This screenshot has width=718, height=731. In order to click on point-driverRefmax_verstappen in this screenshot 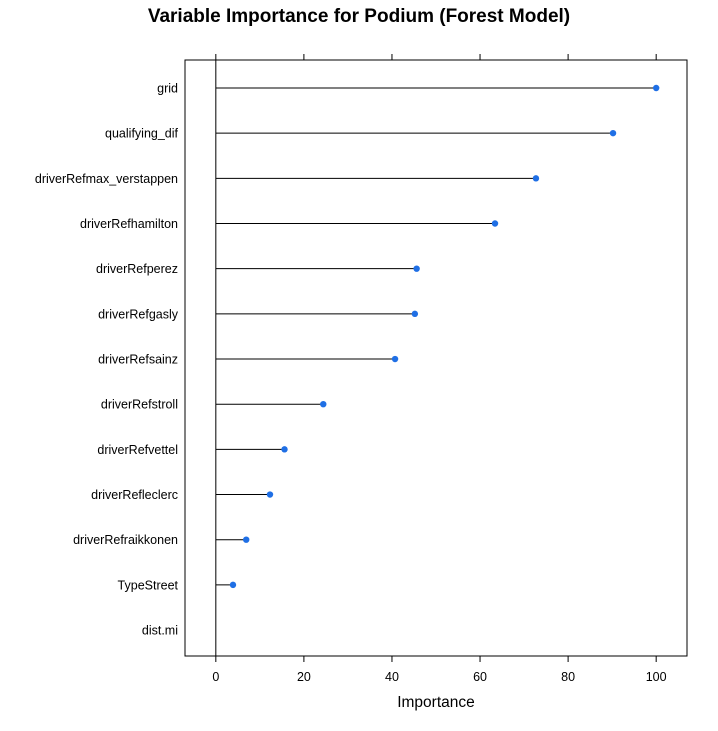, I will do `click(536, 178)`.